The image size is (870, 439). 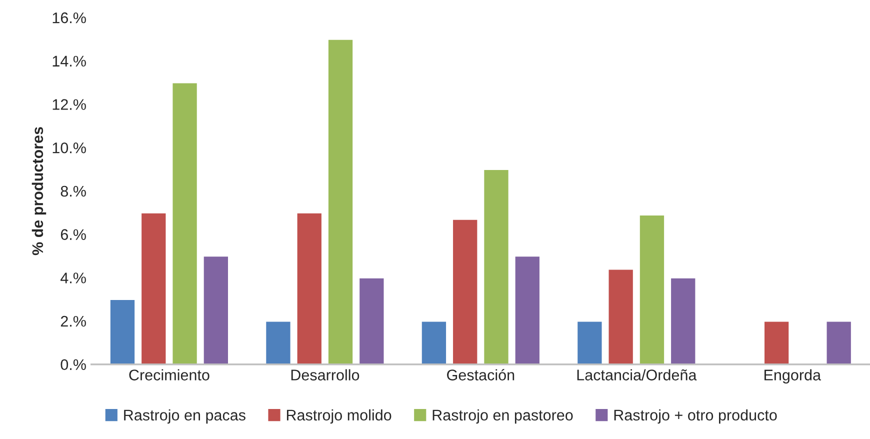 I want to click on legend-label: Rastrojo + otro producto, so click(x=695, y=416).